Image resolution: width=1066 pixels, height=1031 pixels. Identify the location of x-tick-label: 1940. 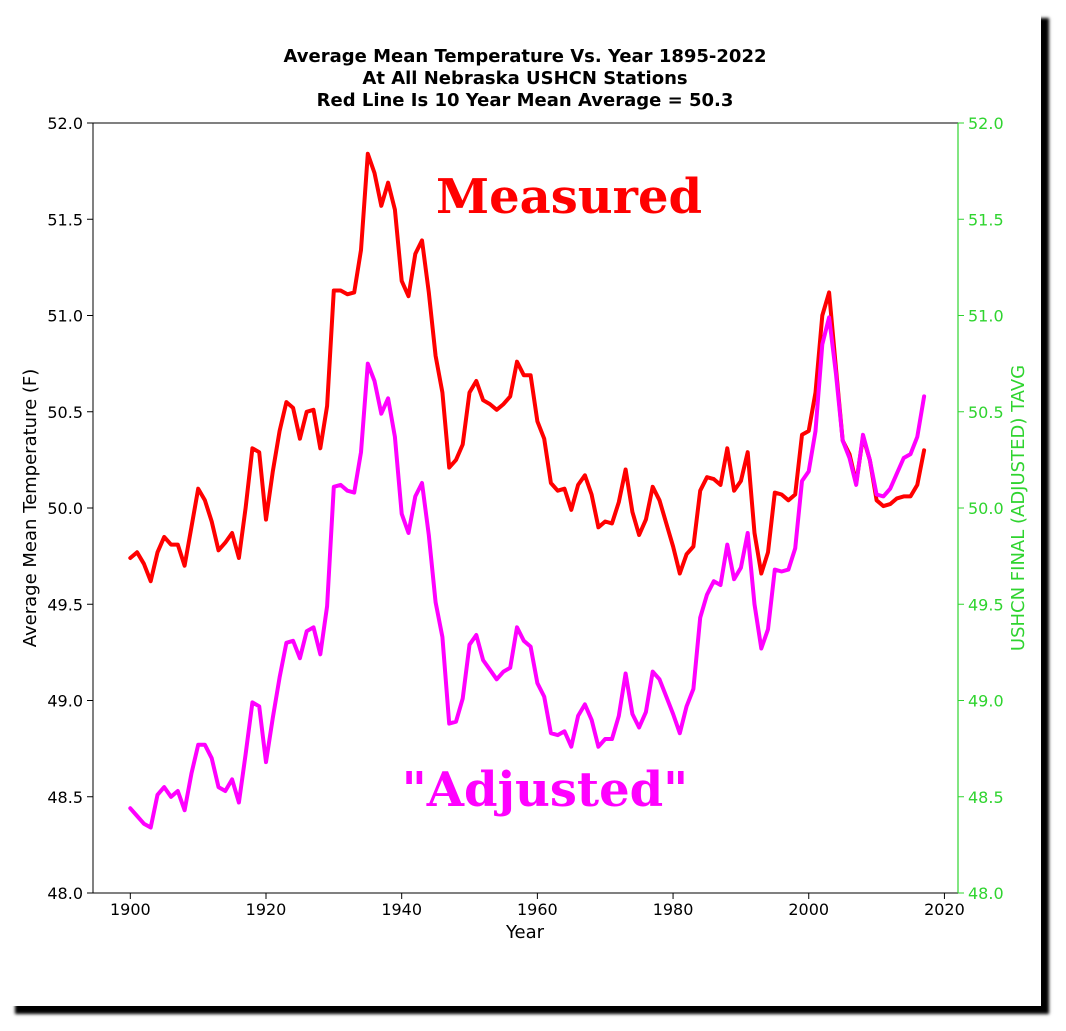
(401, 909).